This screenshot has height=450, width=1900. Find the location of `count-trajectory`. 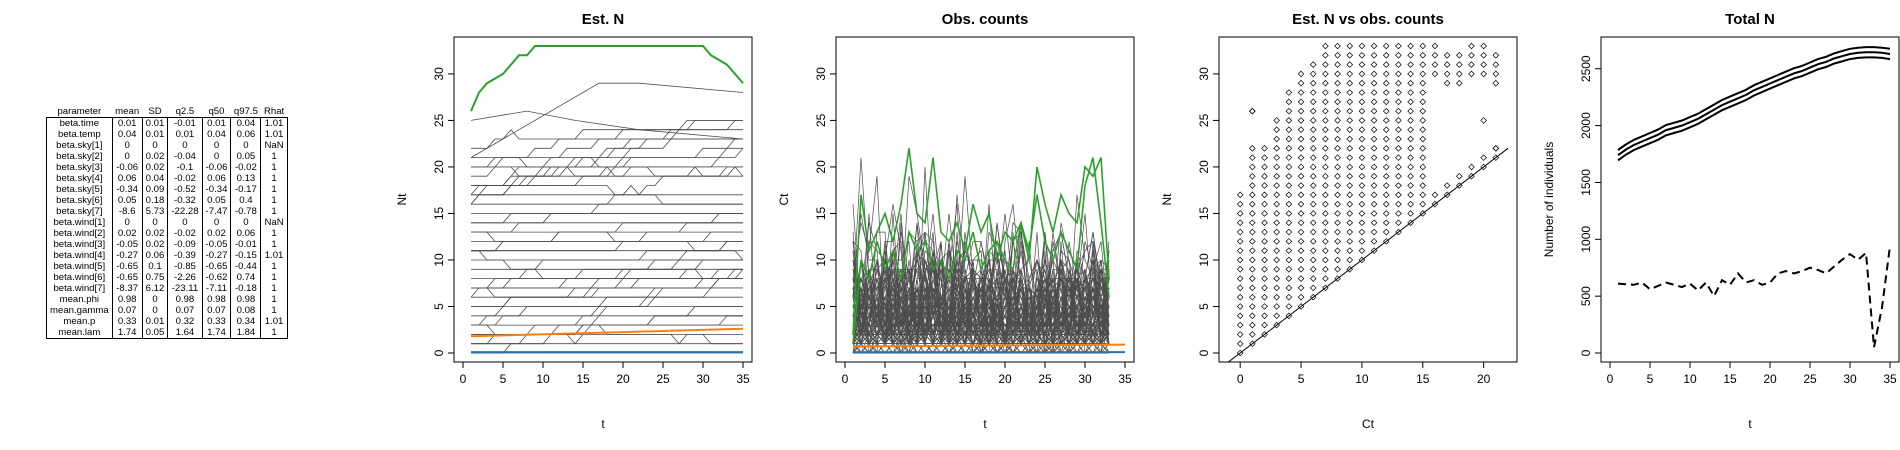

count-trajectory is located at coordinates (981, 279).